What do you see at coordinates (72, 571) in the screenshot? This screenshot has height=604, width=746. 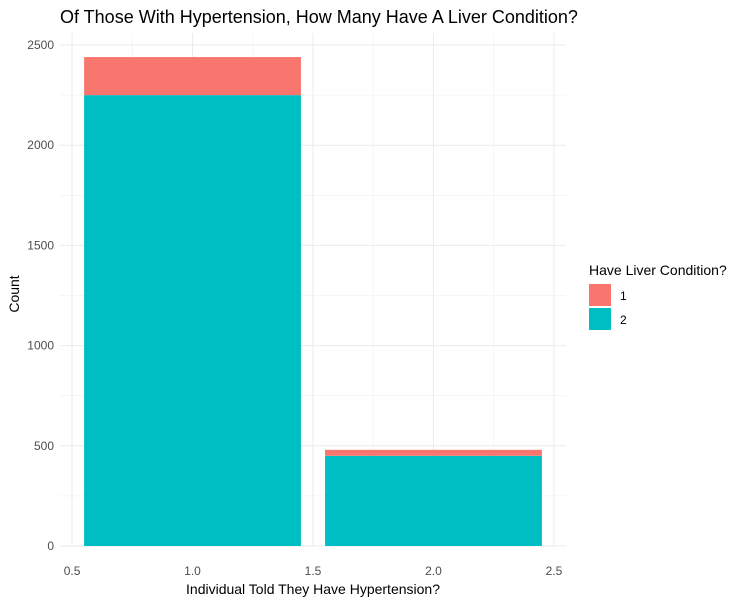 I see `x-tick-label: 0.5` at bounding box center [72, 571].